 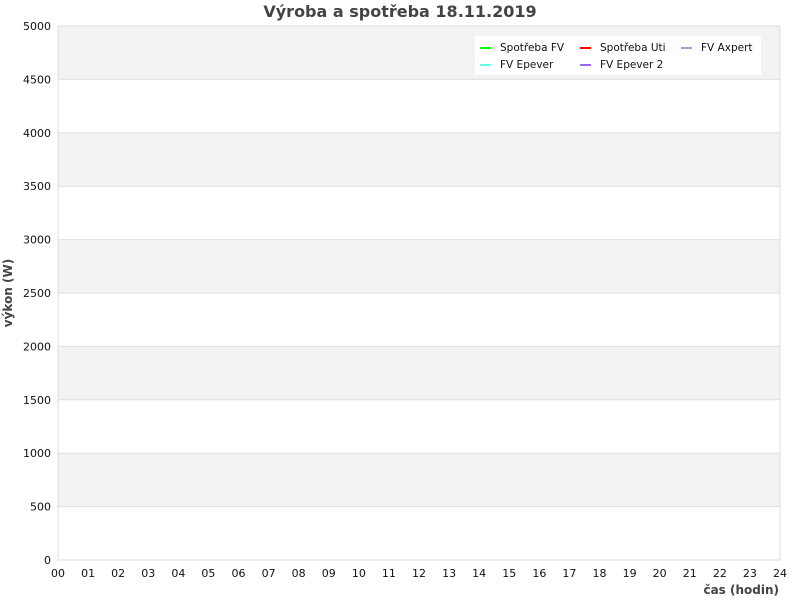 What do you see at coordinates (630, 573) in the screenshot?
I see `x-tick-label: 19` at bounding box center [630, 573].